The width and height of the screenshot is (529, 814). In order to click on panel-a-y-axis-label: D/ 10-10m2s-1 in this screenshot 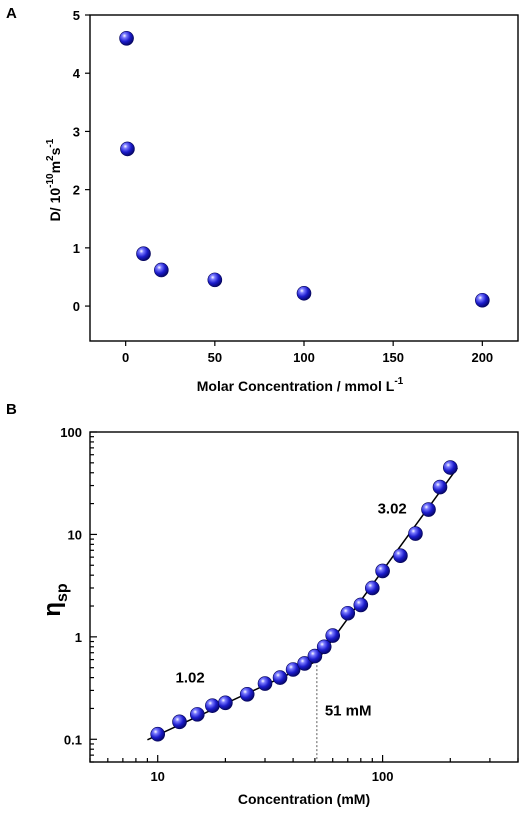, I will do `click(54, 179)`.